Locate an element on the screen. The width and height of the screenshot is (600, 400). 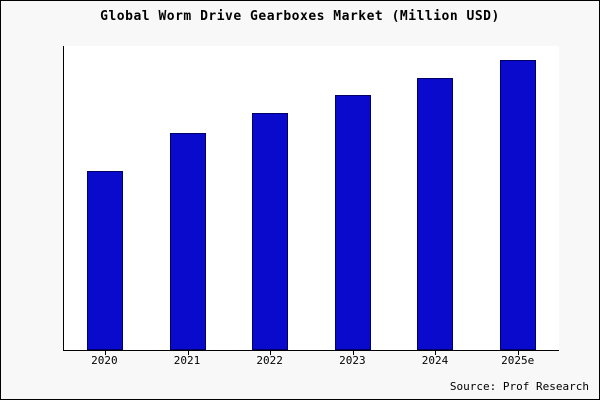
bar-2022 is located at coordinates (270, 231).